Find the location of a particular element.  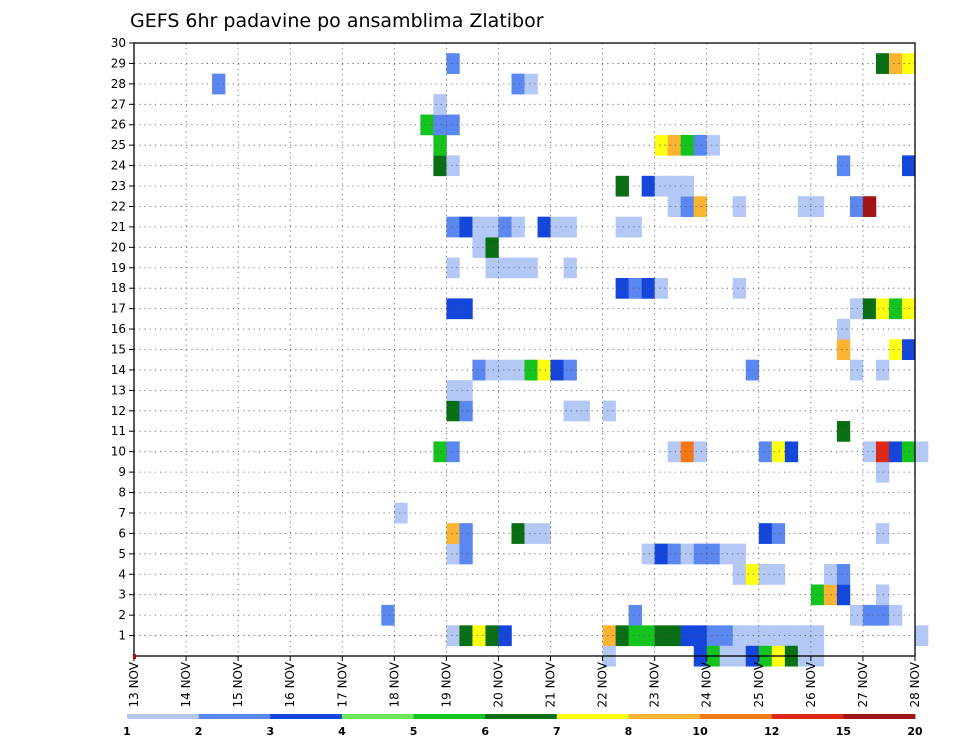

legend-label: 2 is located at coordinates (199, 731).